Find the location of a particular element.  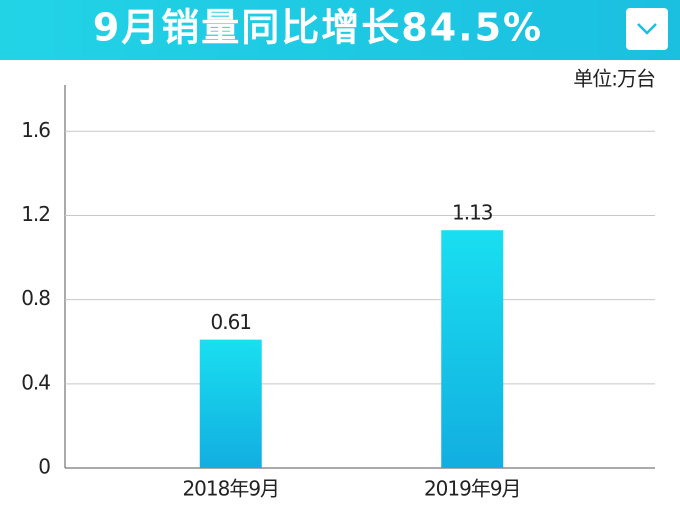

y-tick-label: 0.8 is located at coordinates (35, 298).